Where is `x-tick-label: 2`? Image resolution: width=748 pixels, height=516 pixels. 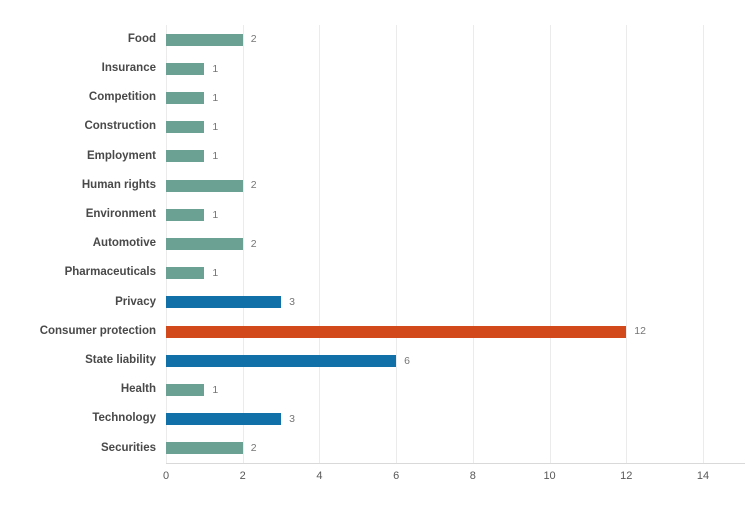
x-tick-label: 2 is located at coordinates (242, 476).